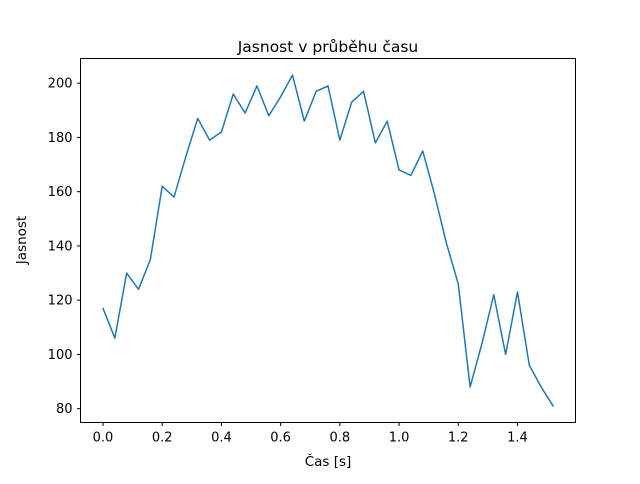 This screenshot has width=640, height=484. Describe the element at coordinates (162, 438) in the screenshot. I see `x-tick-label: 0.2` at that location.